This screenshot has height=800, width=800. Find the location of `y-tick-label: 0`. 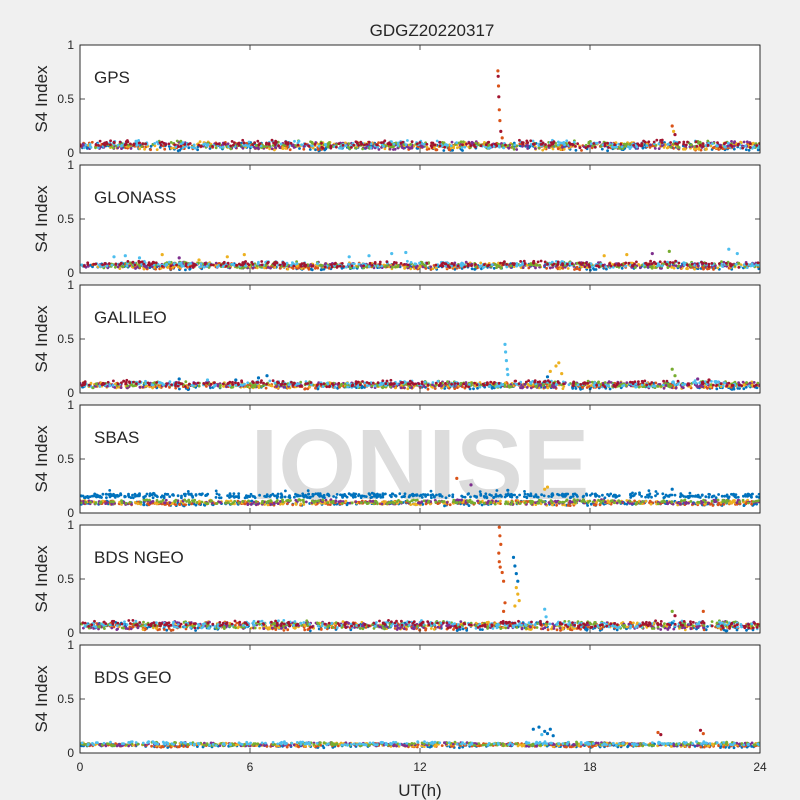

y-tick-label: 0 is located at coordinates (70, 273).